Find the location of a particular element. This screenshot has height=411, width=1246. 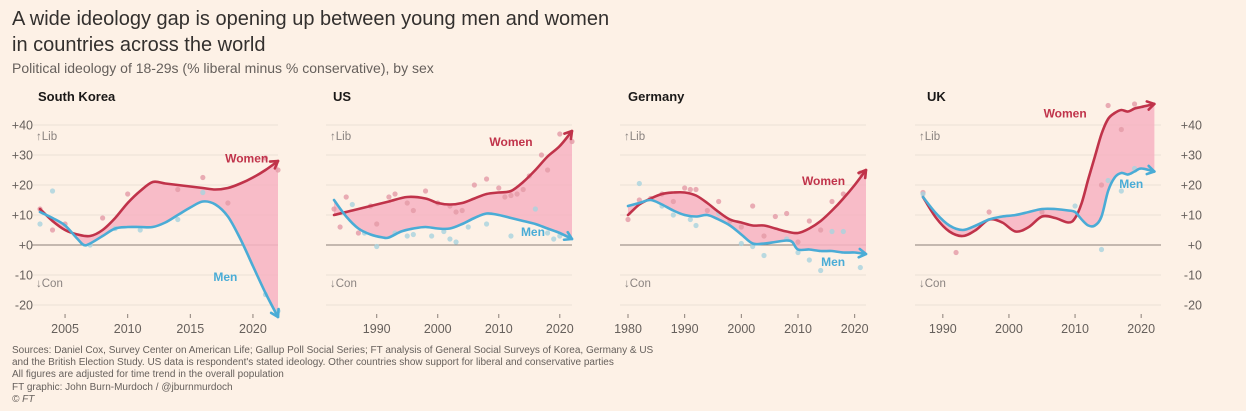

south-korea-y-tick-label: +30 is located at coordinates (22, 156).